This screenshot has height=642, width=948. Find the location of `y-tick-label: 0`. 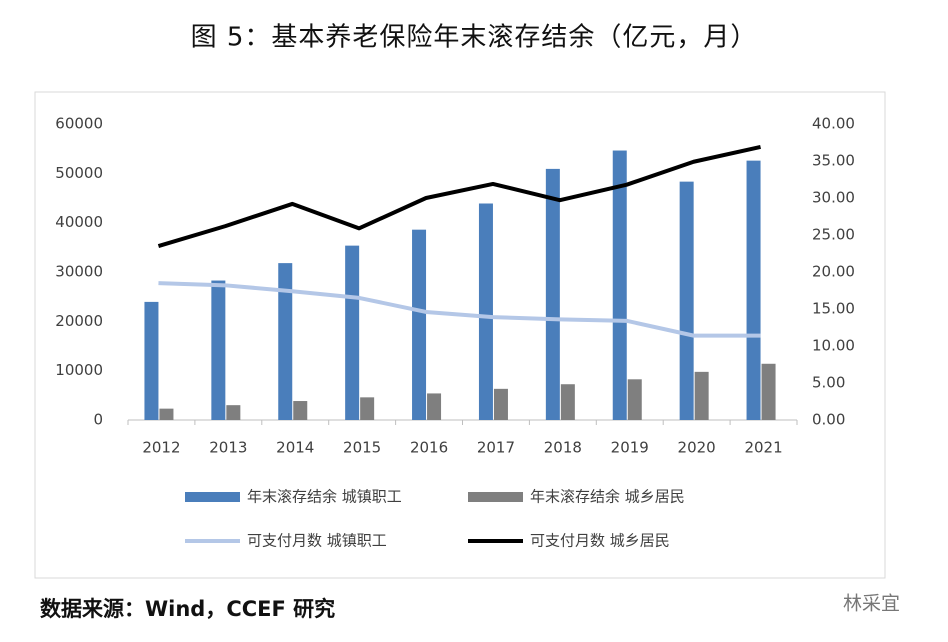

y-tick-label: 0 is located at coordinates (98, 420).